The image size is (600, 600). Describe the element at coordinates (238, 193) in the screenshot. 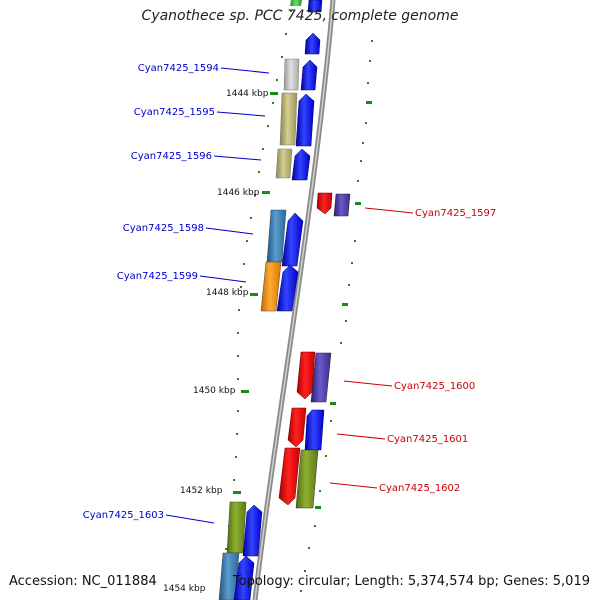

I see `kbp-label: 1446 kbp` at that location.